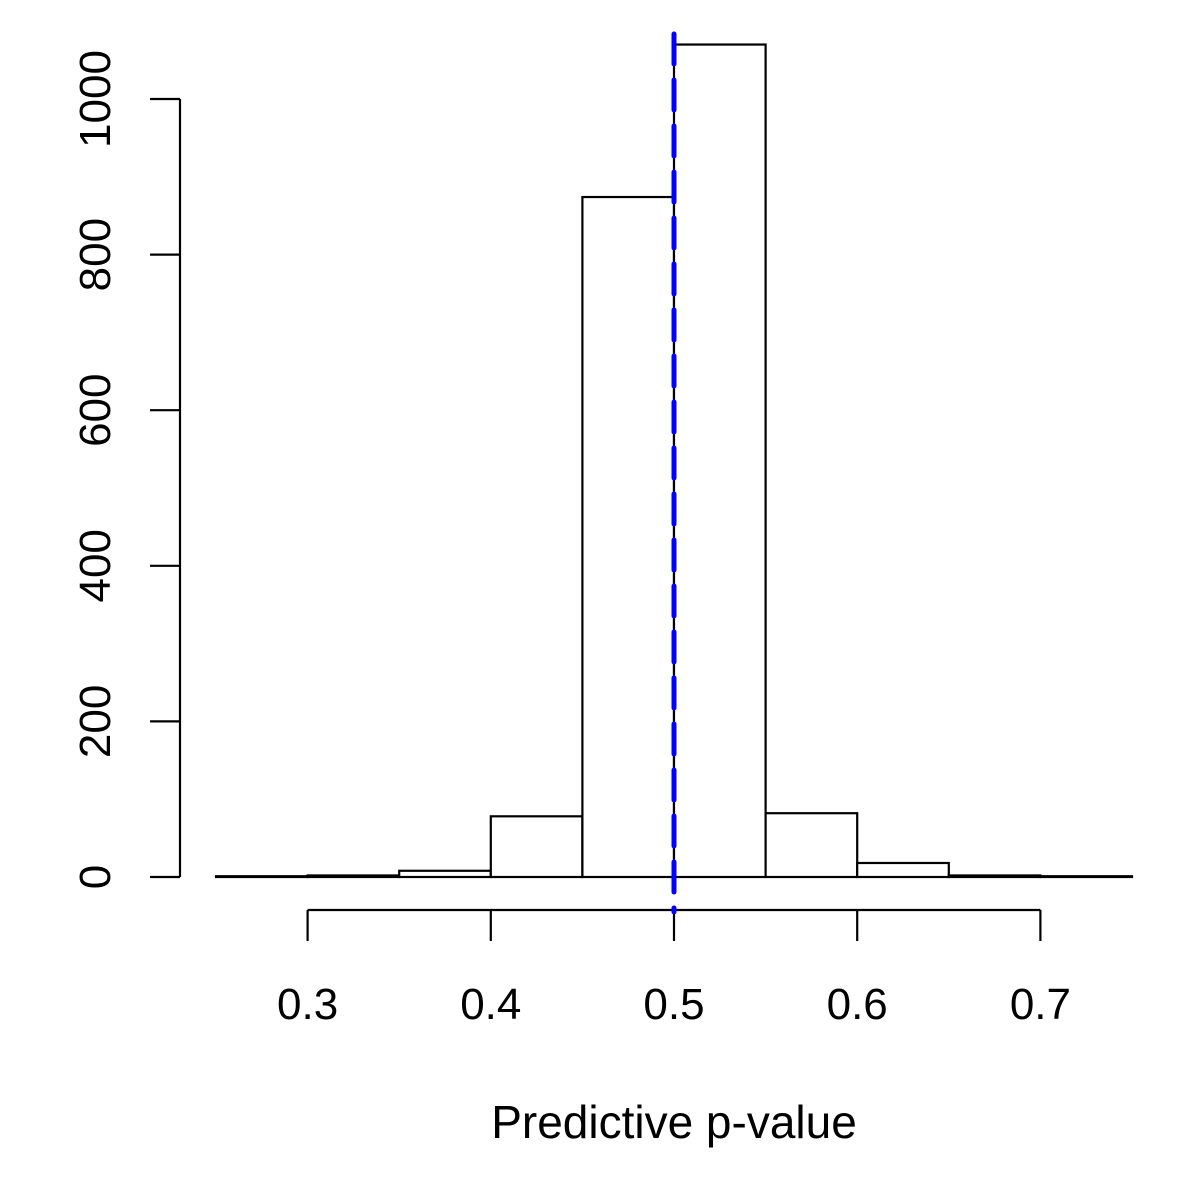 The width and height of the screenshot is (1181, 1181). What do you see at coordinates (857, 1004) in the screenshot?
I see `x-tick-label: 0.6` at bounding box center [857, 1004].